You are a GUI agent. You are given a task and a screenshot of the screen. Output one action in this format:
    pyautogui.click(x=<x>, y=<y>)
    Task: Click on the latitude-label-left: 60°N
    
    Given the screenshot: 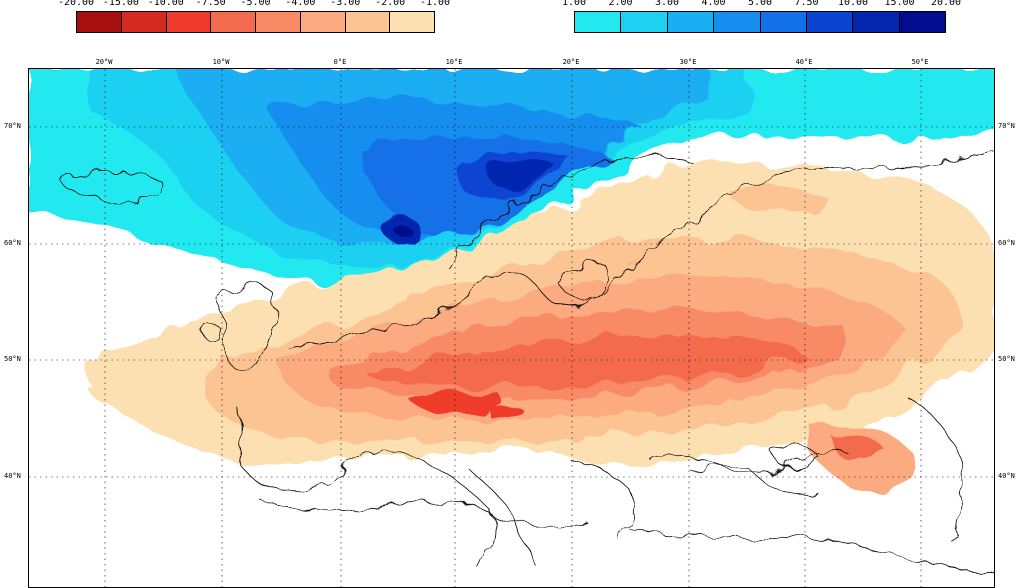 What is the action you would take?
    pyautogui.click(x=12, y=243)
    